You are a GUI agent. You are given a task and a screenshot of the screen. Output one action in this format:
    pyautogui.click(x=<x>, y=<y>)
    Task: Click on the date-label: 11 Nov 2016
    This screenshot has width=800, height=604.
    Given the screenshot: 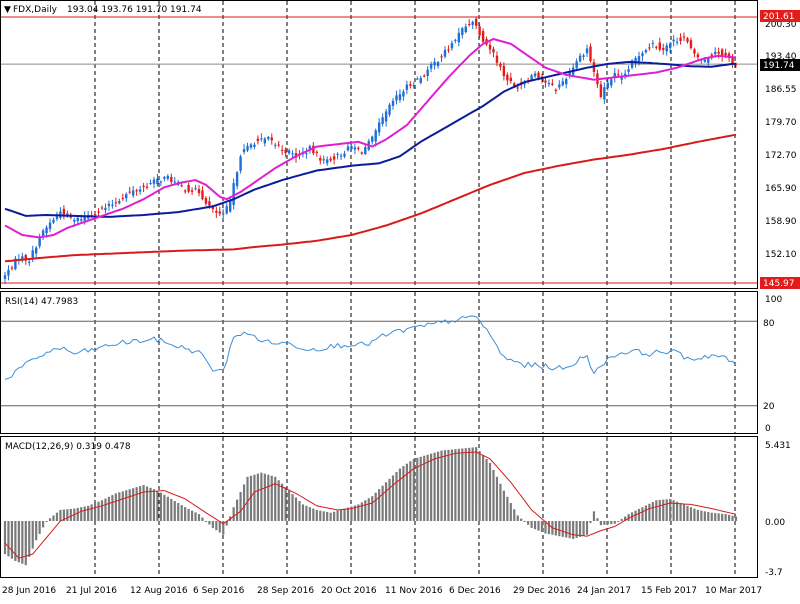 What is the action you would take?
    pyautogui.click(x=414, y=591)
    